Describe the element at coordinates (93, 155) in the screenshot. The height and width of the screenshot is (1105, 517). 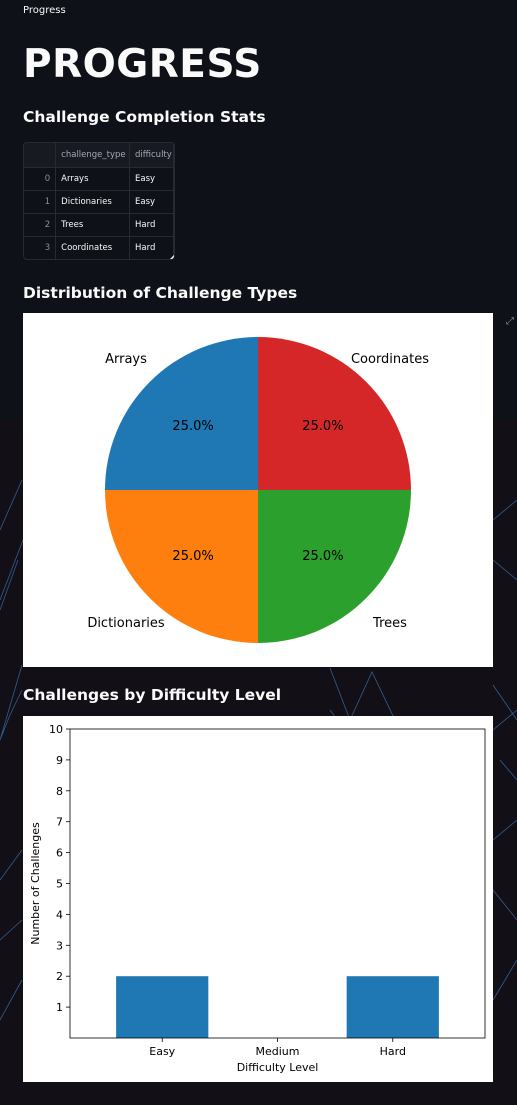
I see `column-header: challenge_type` at that location.